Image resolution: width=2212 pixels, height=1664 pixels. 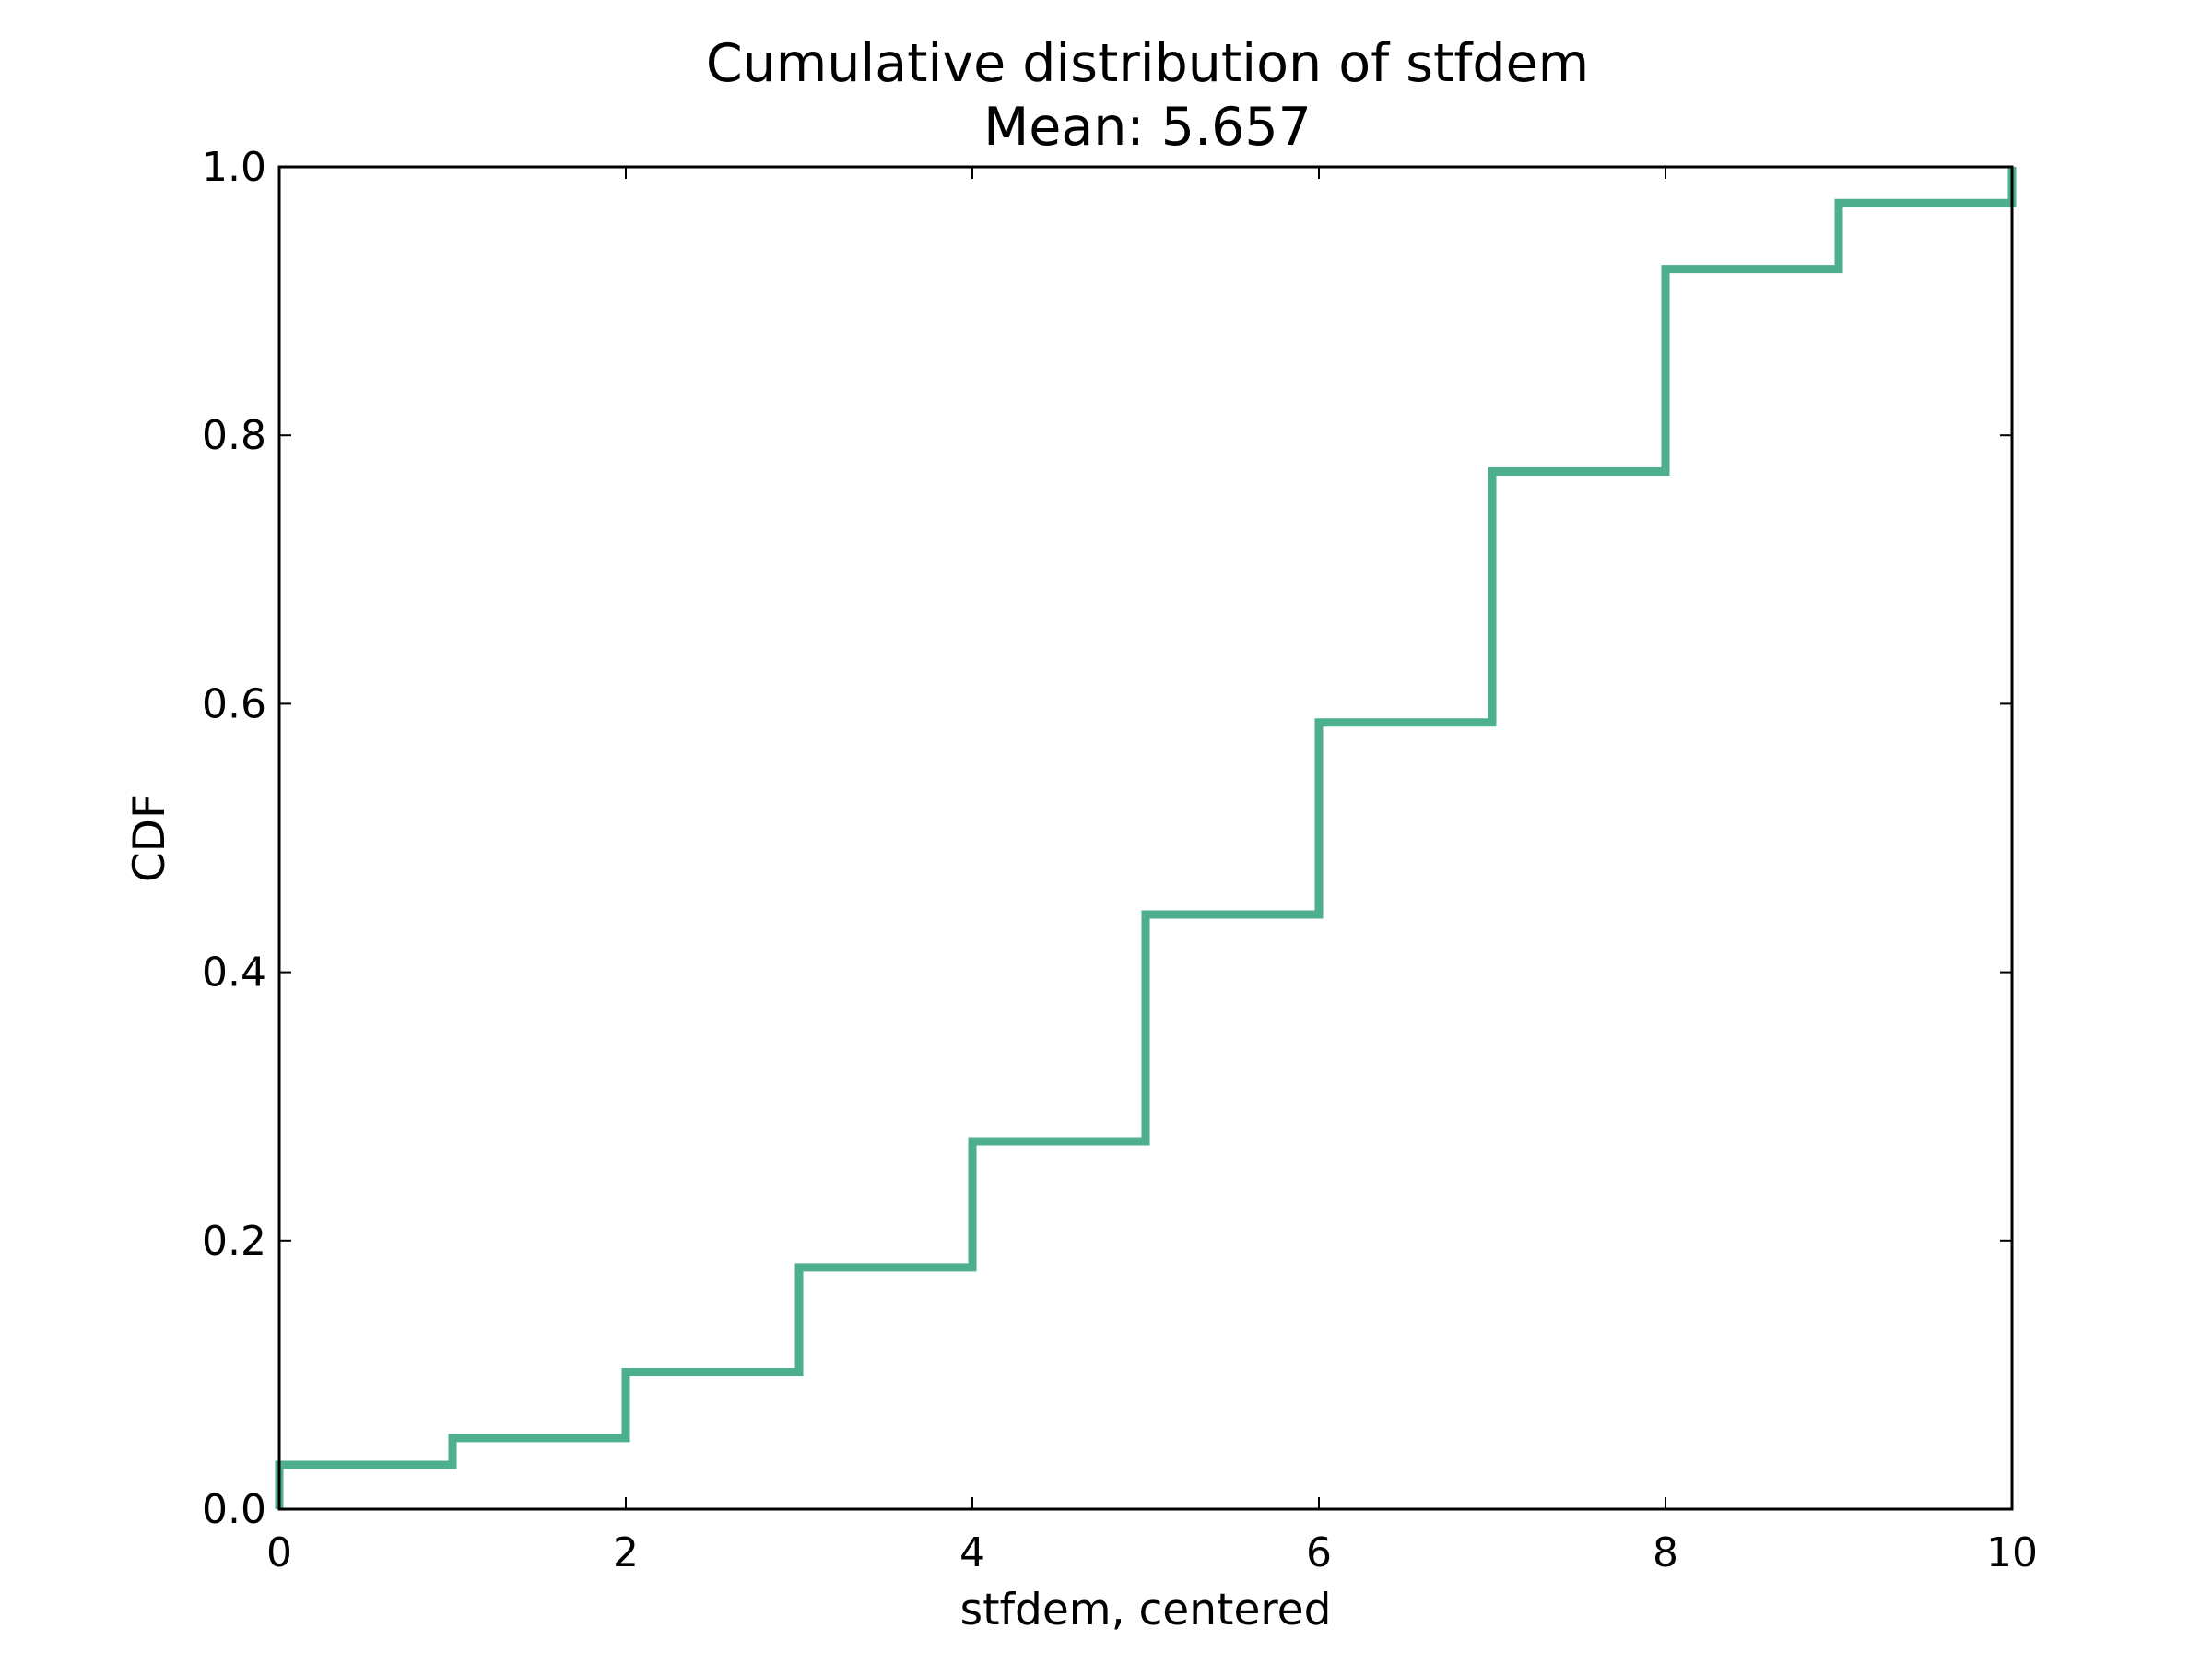 What do you see at coordinates (234, 1509) in the screenshot?
I see `y-tick-label: 0.0` at bounding box center [234, 1509].